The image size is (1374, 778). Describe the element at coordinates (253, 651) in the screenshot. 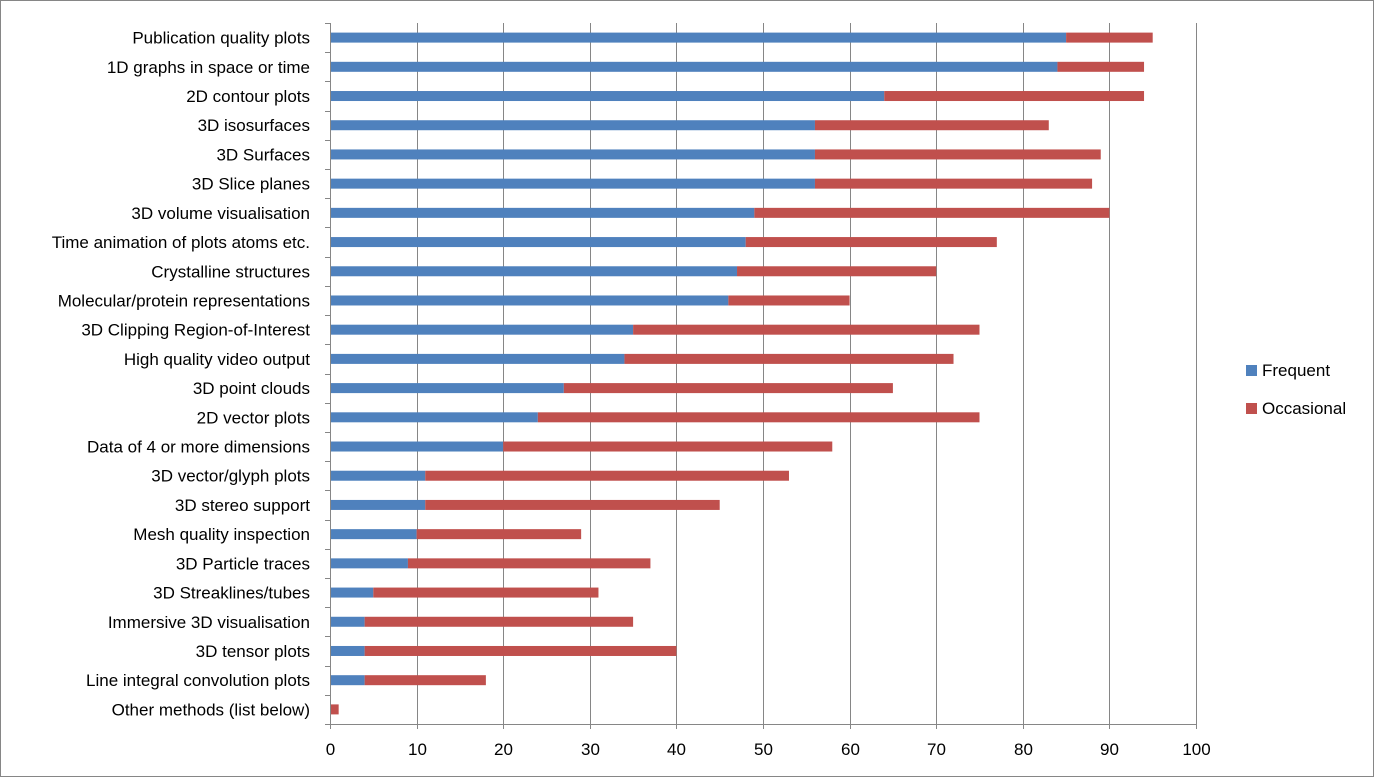

I see `category-label: 3D tensor plots` at that location.